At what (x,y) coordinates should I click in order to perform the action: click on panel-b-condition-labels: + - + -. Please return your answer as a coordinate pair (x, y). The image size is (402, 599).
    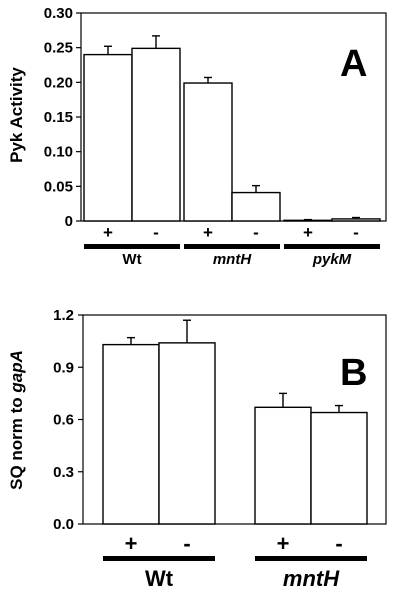
    Looking at the image, I should click on (234, 543).